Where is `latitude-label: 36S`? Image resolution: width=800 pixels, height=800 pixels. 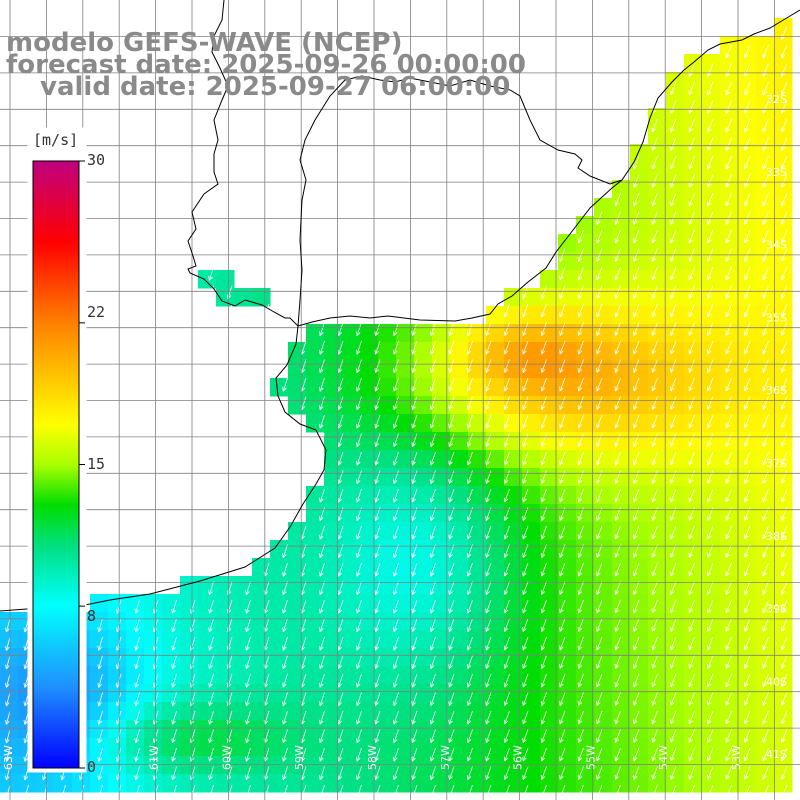
latitude-label: 36S is located at coordinates (776, 390).